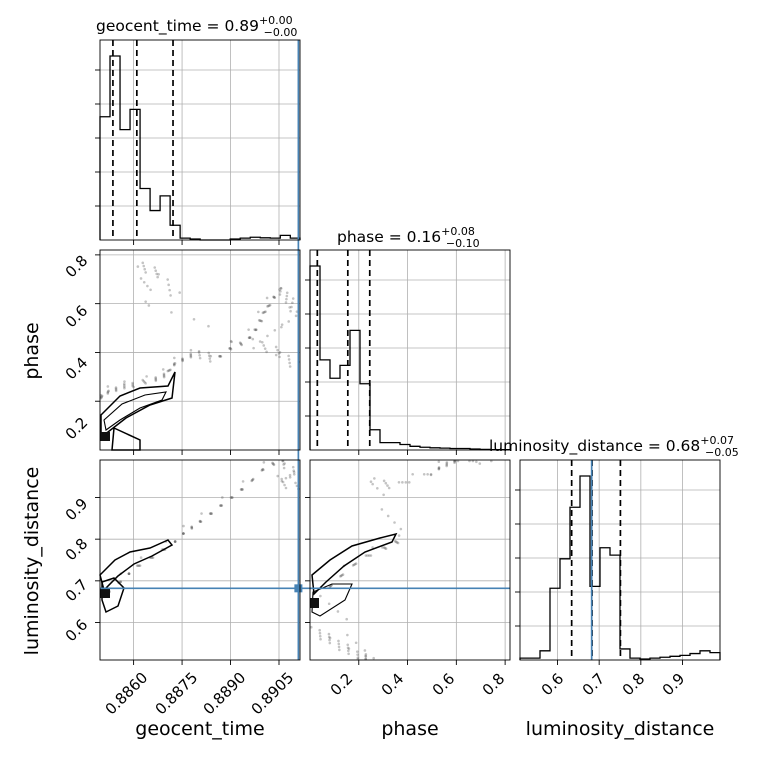 The width and height of the screenshot is (760, 760). Describe the element at coordinates (408, 237) in the screenshot. I see `title-phase: phase = 0.16+0.08 −0.10` at that location.